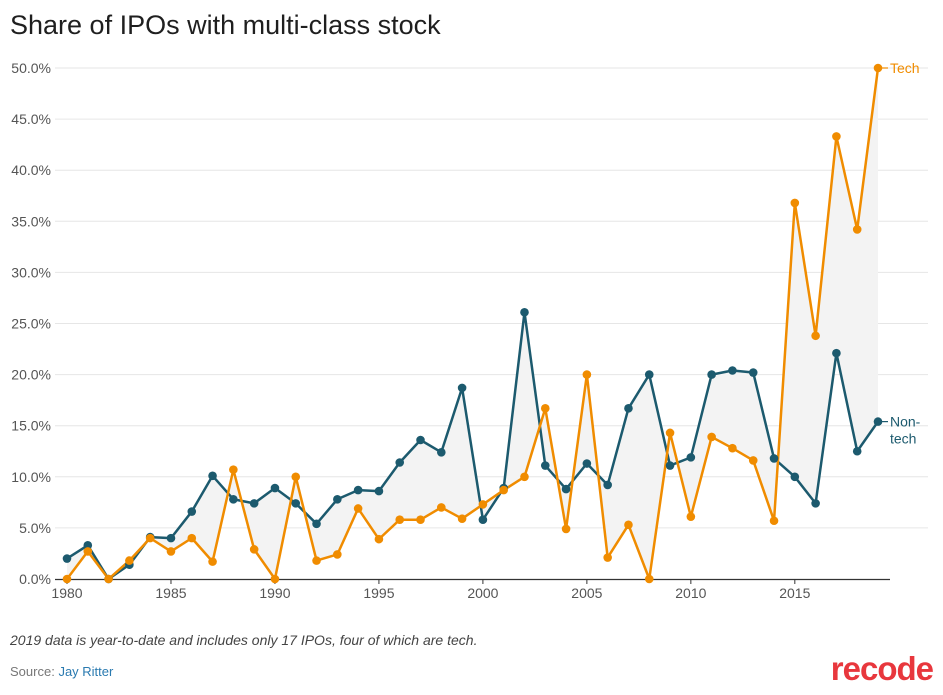 Image resolution: width=943 pixels, height=695 pixels. What do you see at coordinates (794, 593) in the screenshot?
I see `x-tick-label: 2015` at bounding box center [794, 593].